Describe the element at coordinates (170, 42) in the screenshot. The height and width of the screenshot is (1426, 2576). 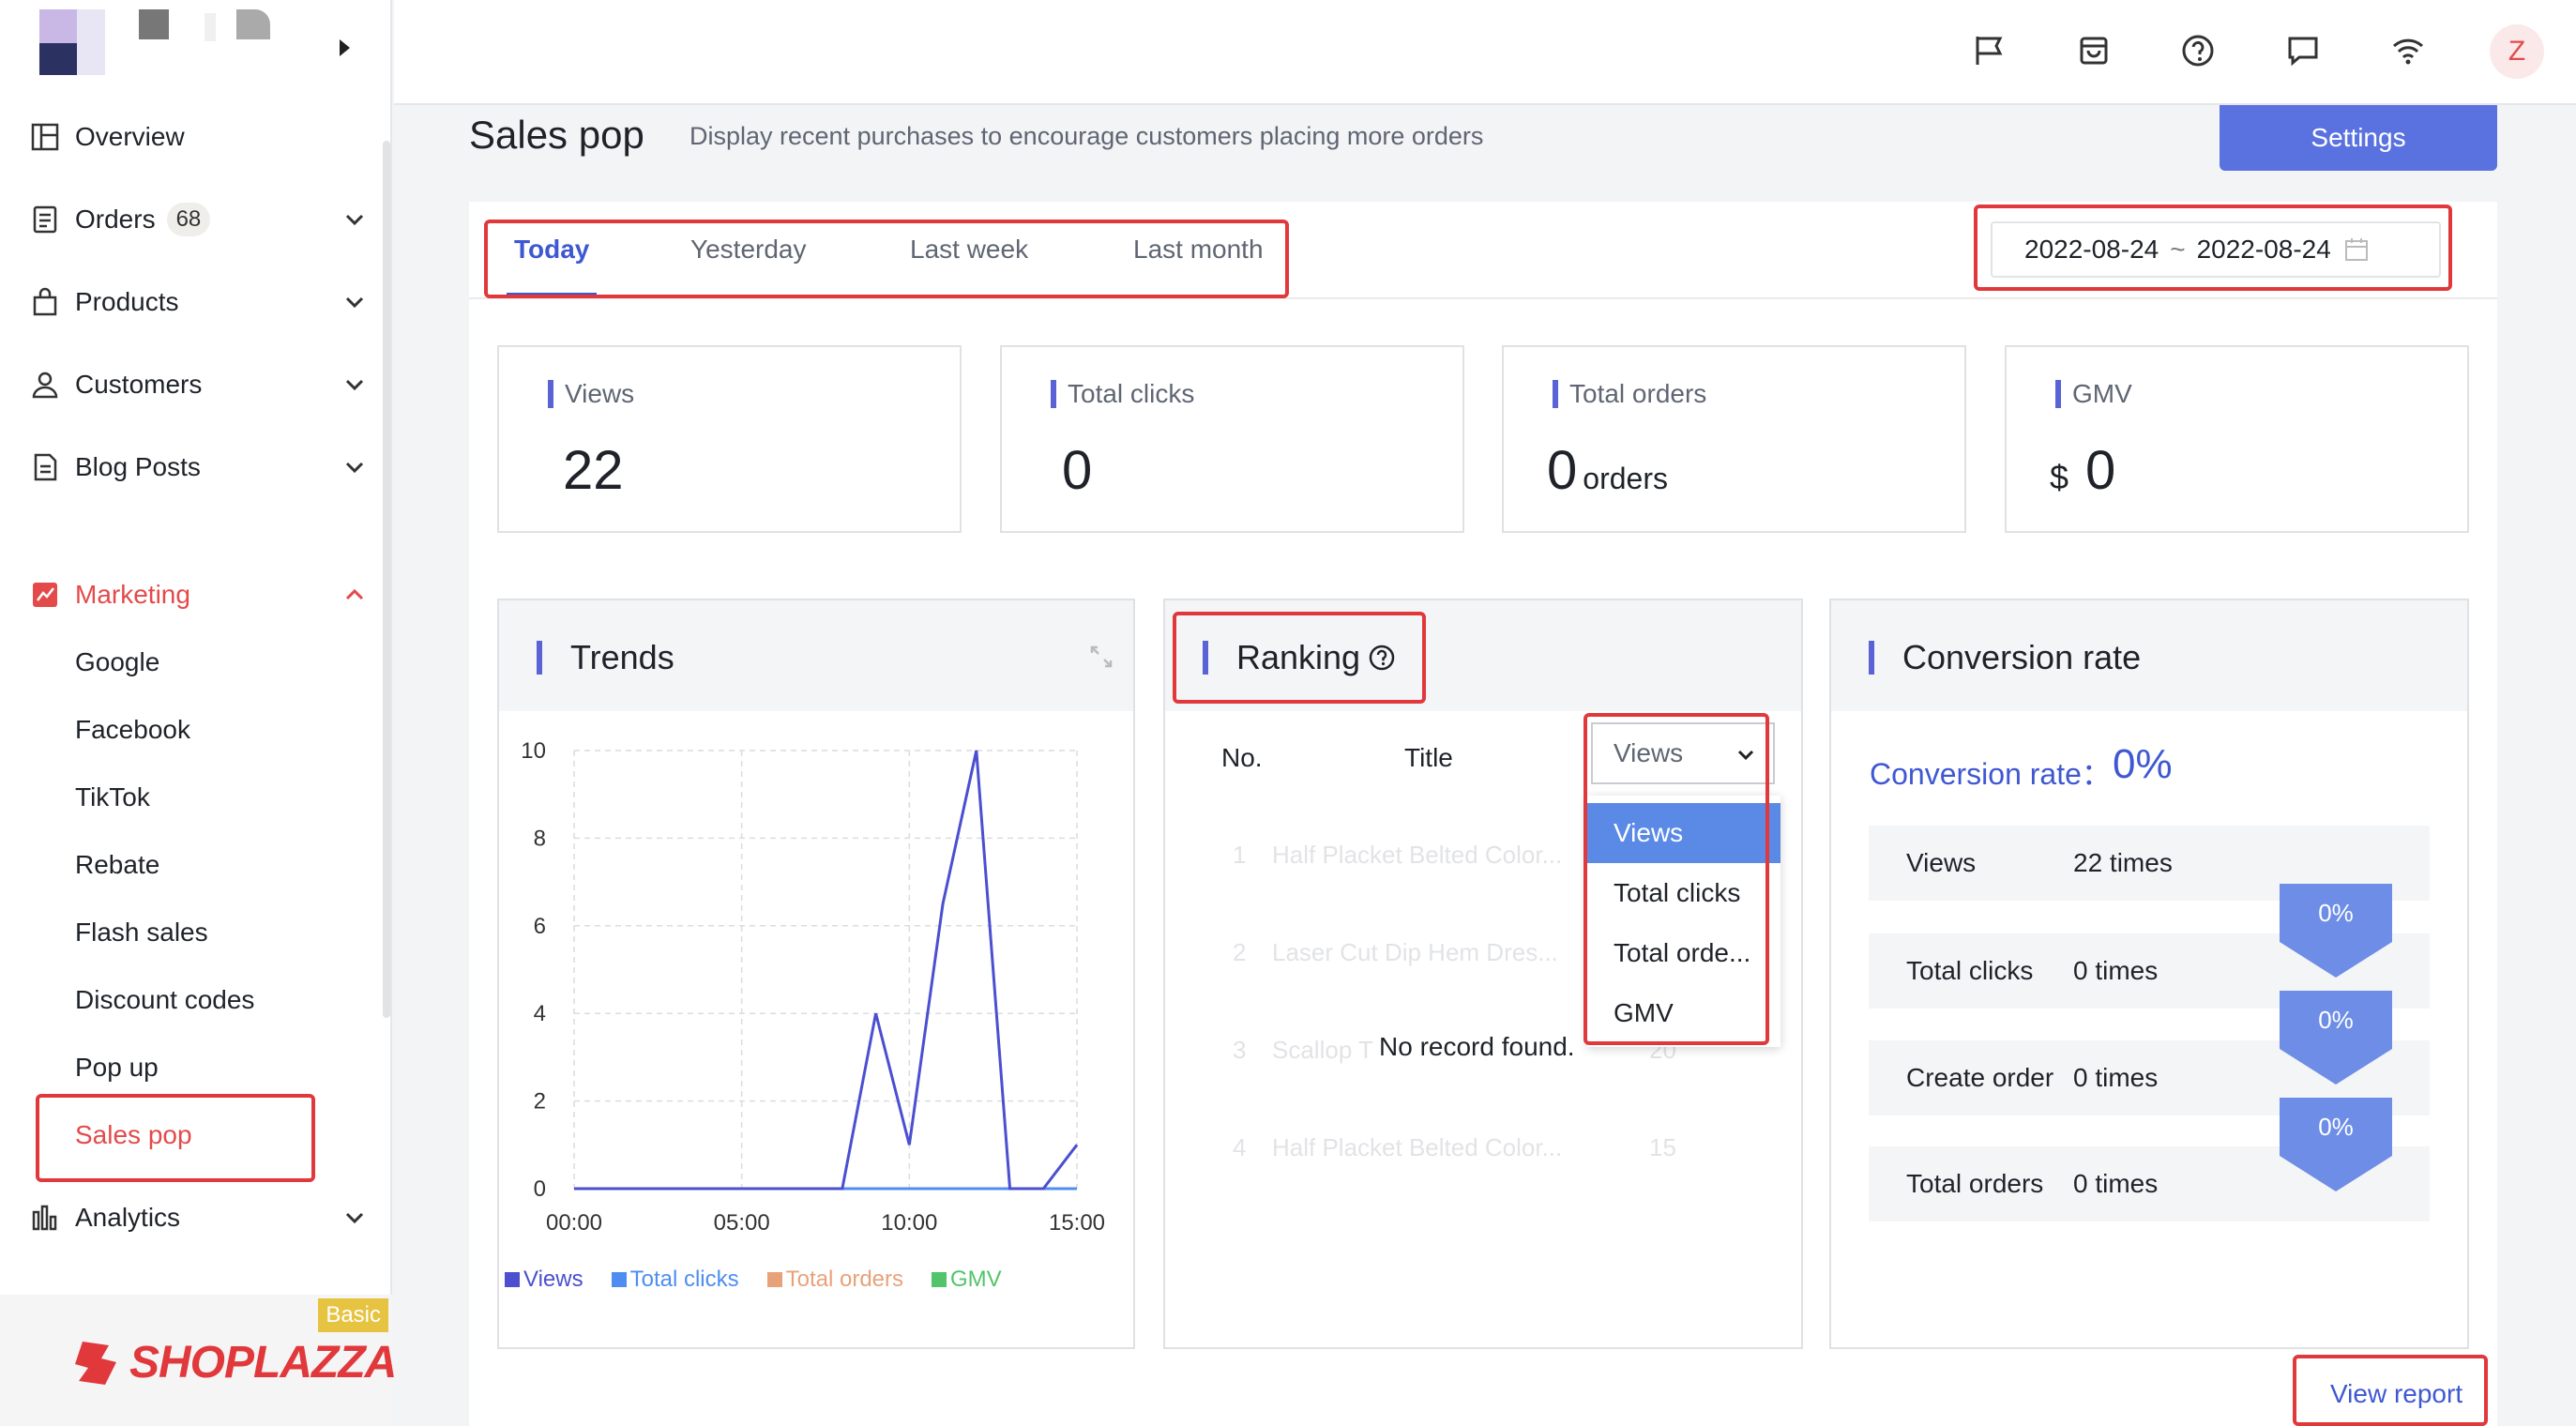
I see `store-logo` at that location.